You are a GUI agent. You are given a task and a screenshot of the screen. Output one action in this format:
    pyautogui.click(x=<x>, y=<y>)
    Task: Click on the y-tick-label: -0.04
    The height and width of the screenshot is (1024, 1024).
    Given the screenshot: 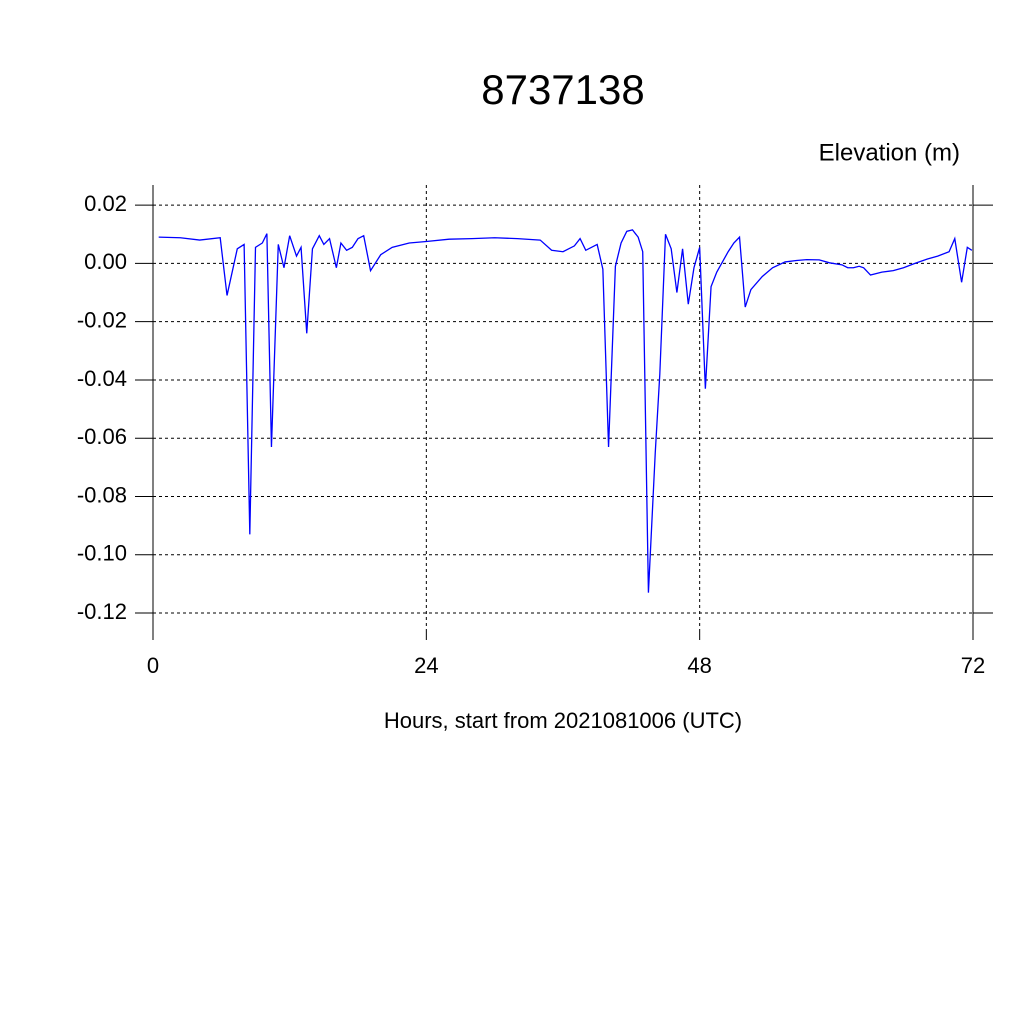 What is the action you would take?
    pyautogui.click(x=102, y=378)
    